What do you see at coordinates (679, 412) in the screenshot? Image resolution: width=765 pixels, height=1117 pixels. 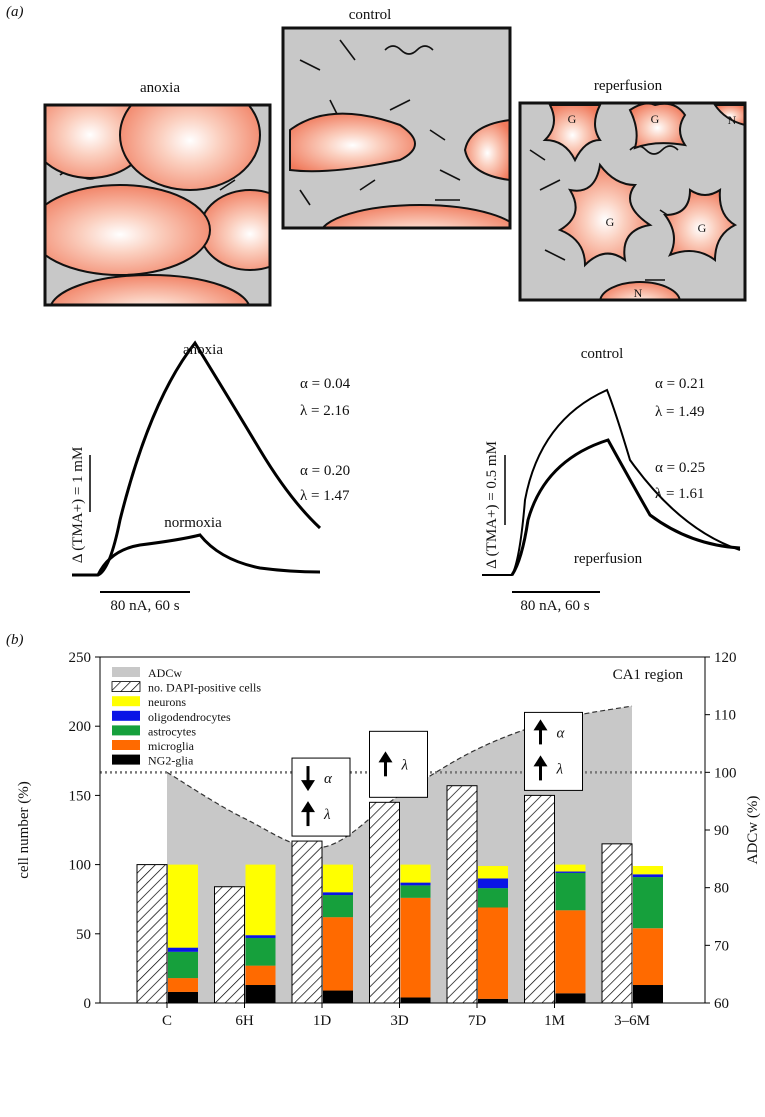 I see `param: λ = 1.49` at bounding box center [679, 412].